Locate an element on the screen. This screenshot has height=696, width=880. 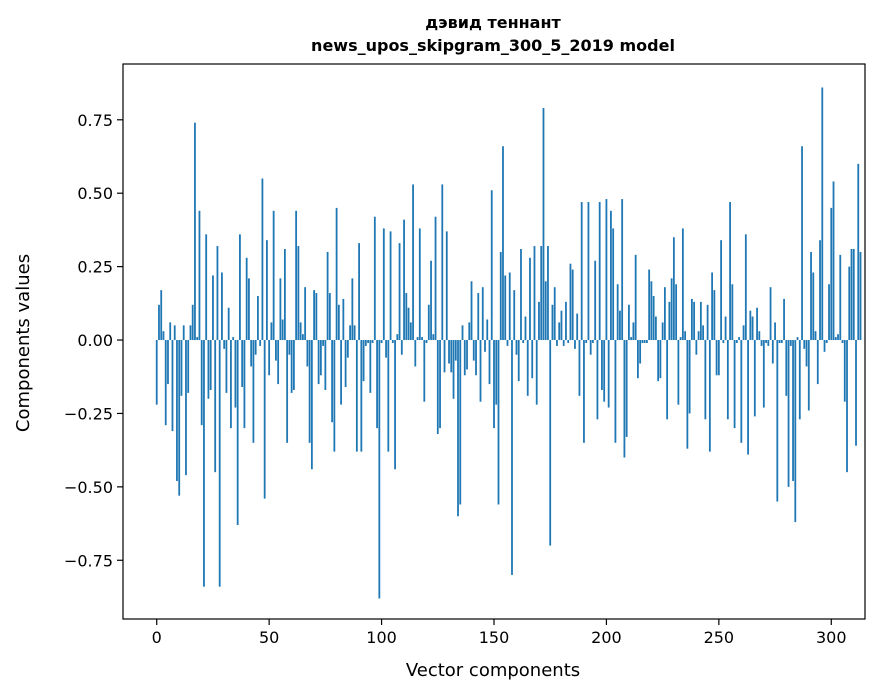
y-tick-label: −0.75 is located at coordinates (88, 560).